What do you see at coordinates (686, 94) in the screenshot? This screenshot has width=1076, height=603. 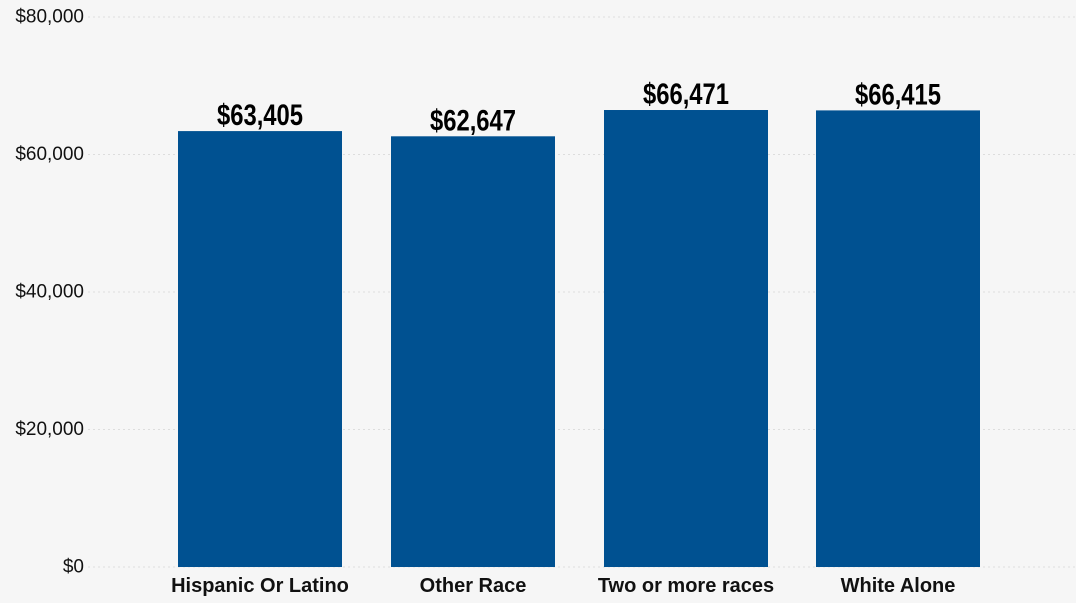 I see `bar-value-label: $66,471` at bounding box center [686, 94].